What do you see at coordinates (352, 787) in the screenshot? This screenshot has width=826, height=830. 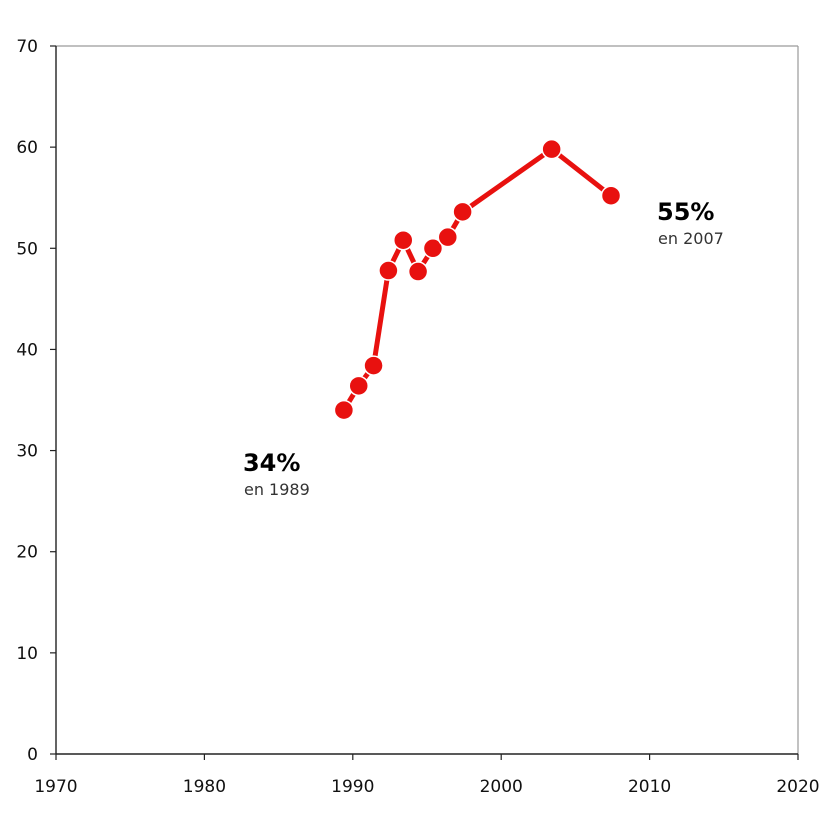 I see `x-tick-label: 1990` at bounding box center [352, 787].